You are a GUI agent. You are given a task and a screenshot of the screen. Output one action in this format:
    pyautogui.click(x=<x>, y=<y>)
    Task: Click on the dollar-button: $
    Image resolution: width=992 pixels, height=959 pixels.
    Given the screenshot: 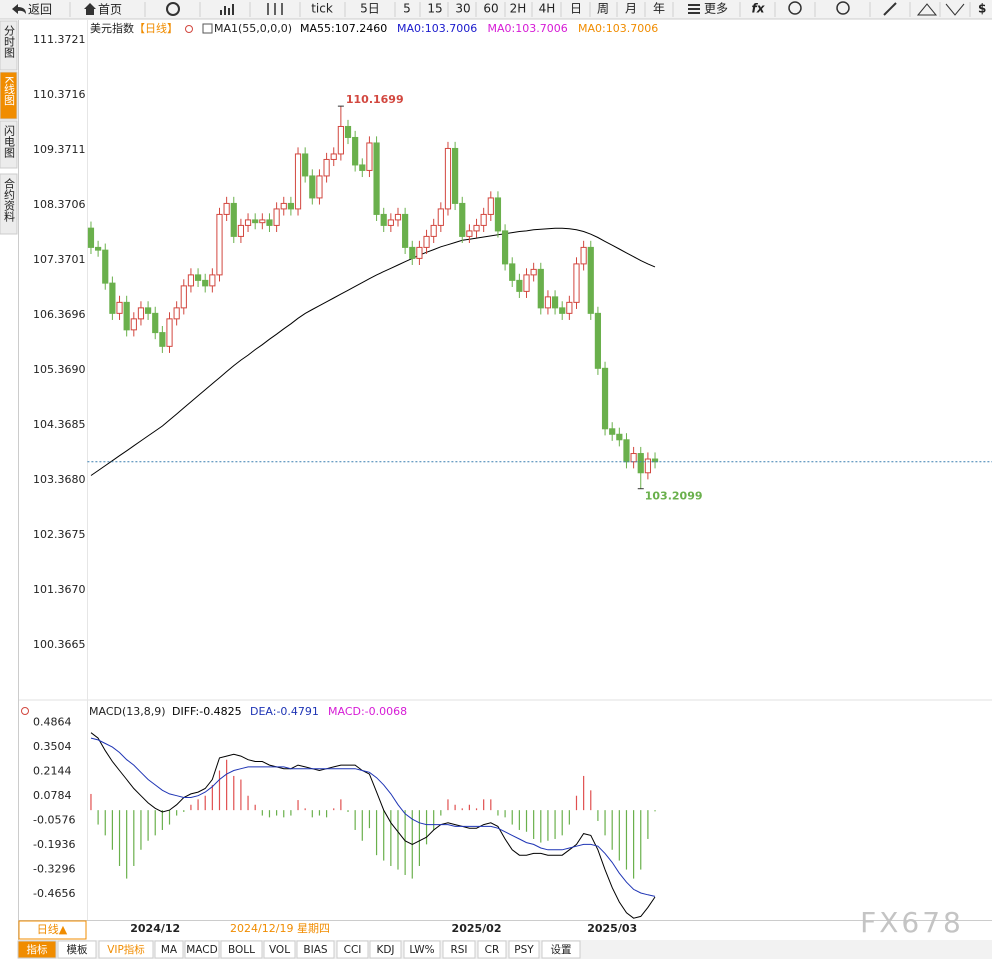 What is the action you would take?
    pyautogui.click(x=982, y=9)
    